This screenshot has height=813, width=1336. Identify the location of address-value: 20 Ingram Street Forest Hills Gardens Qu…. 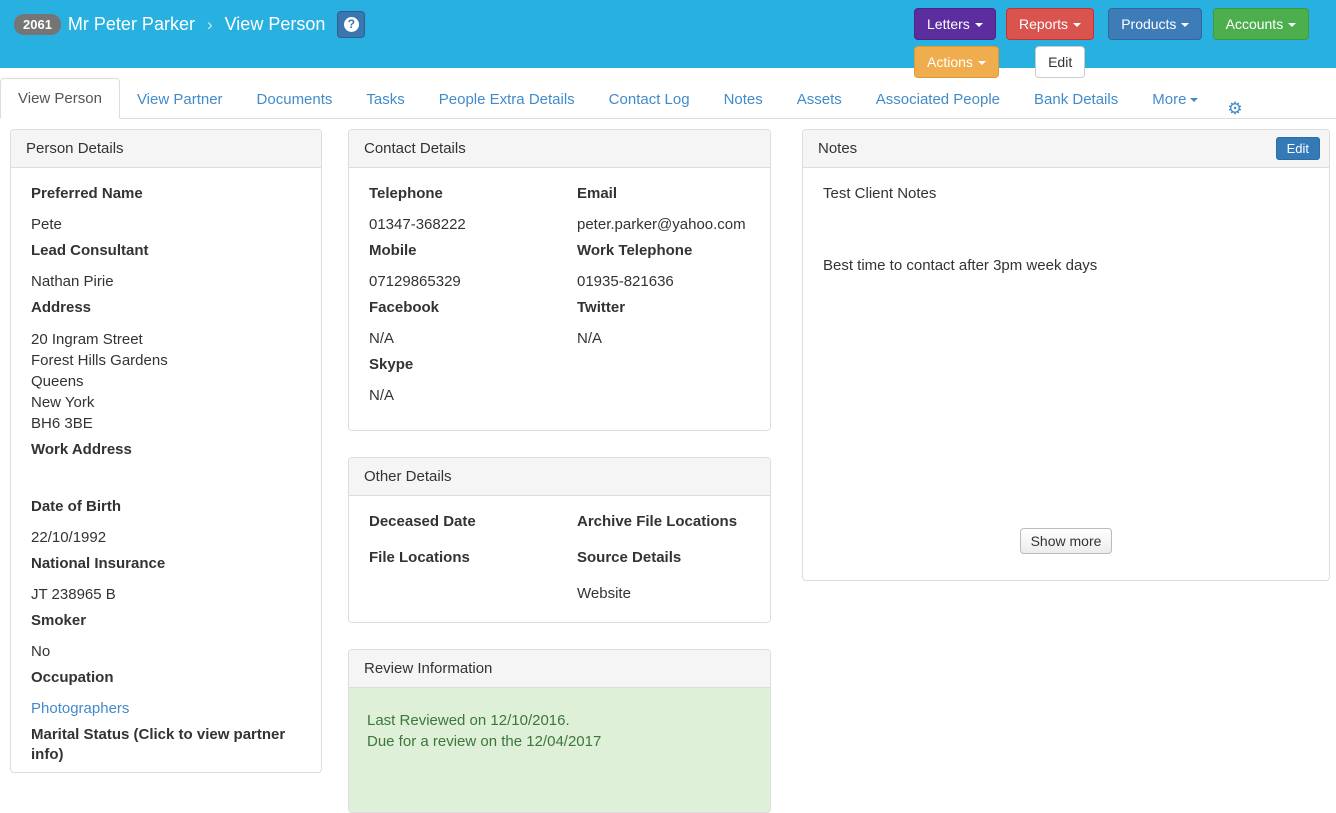
(166, 381).